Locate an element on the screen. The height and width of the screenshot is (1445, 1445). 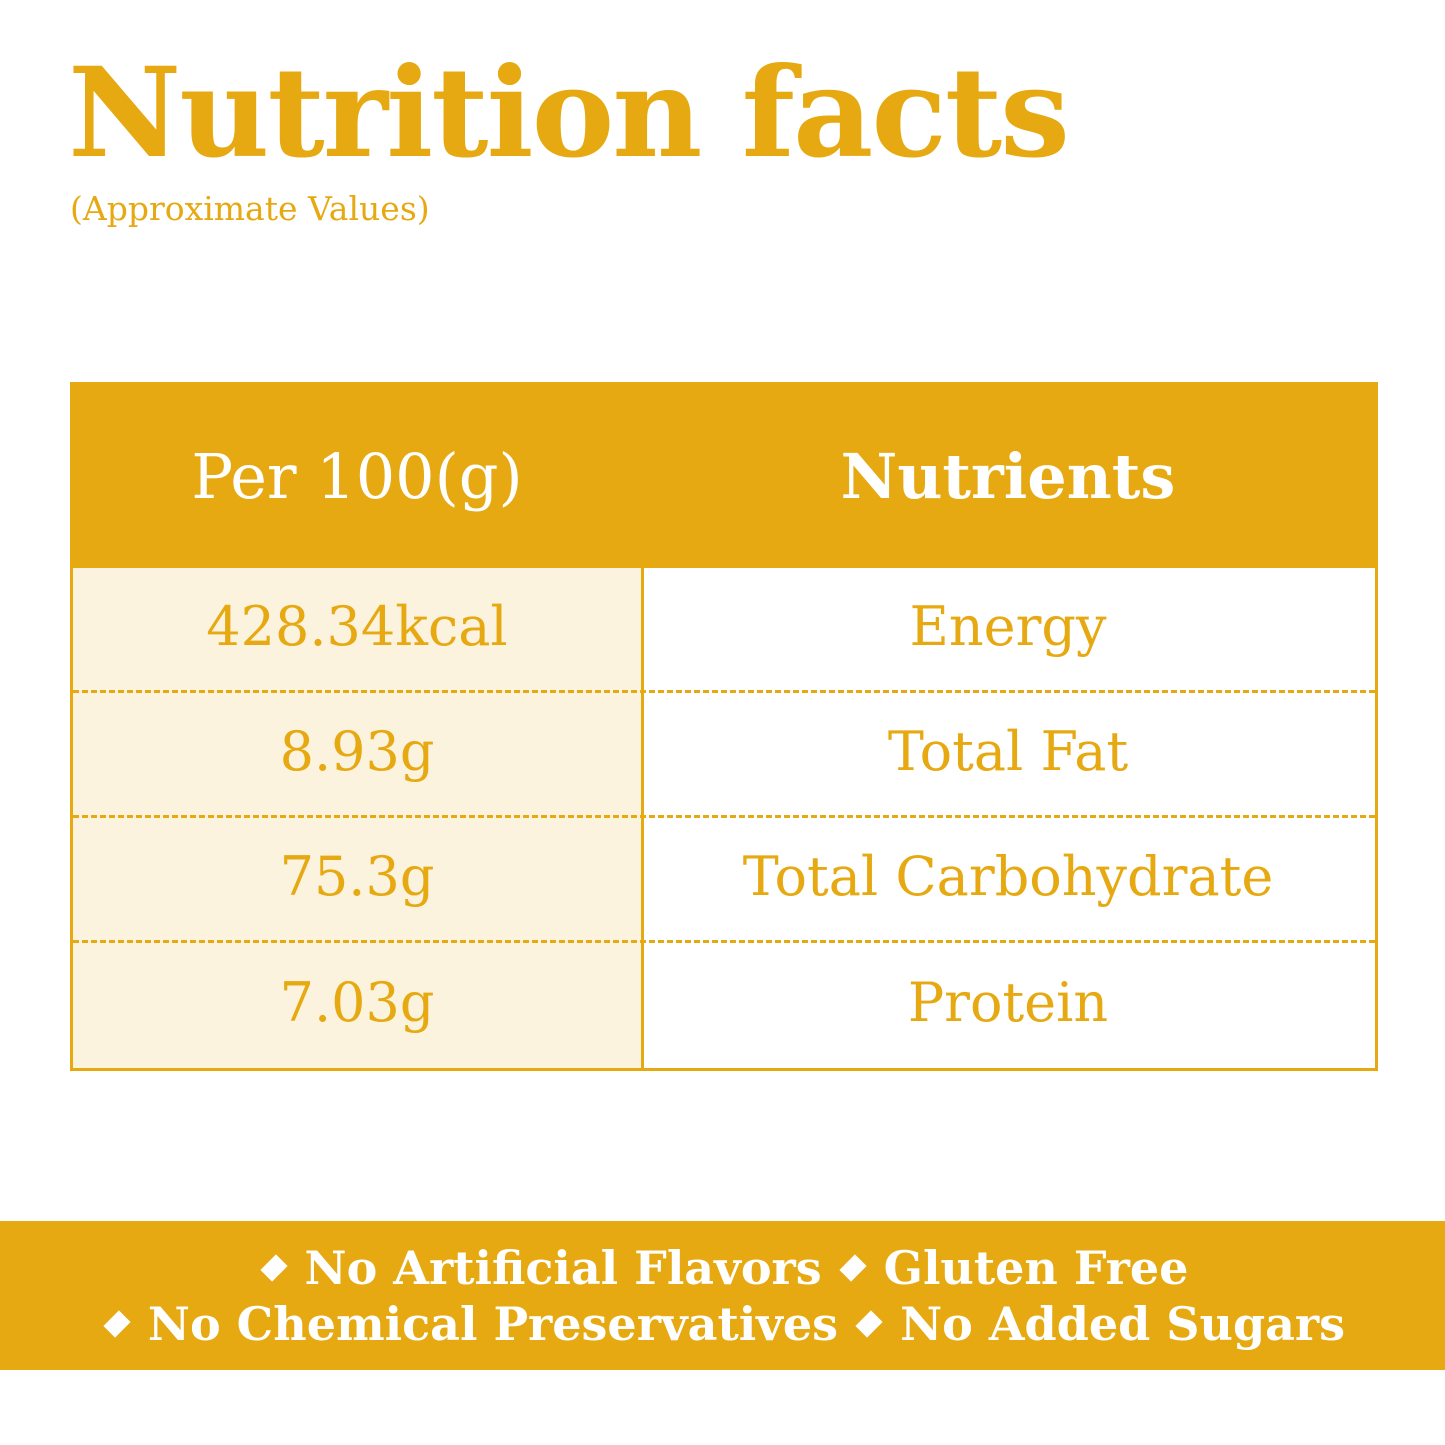
column-header-nutrients: Nutrients is located at coordinates (1008, 476).